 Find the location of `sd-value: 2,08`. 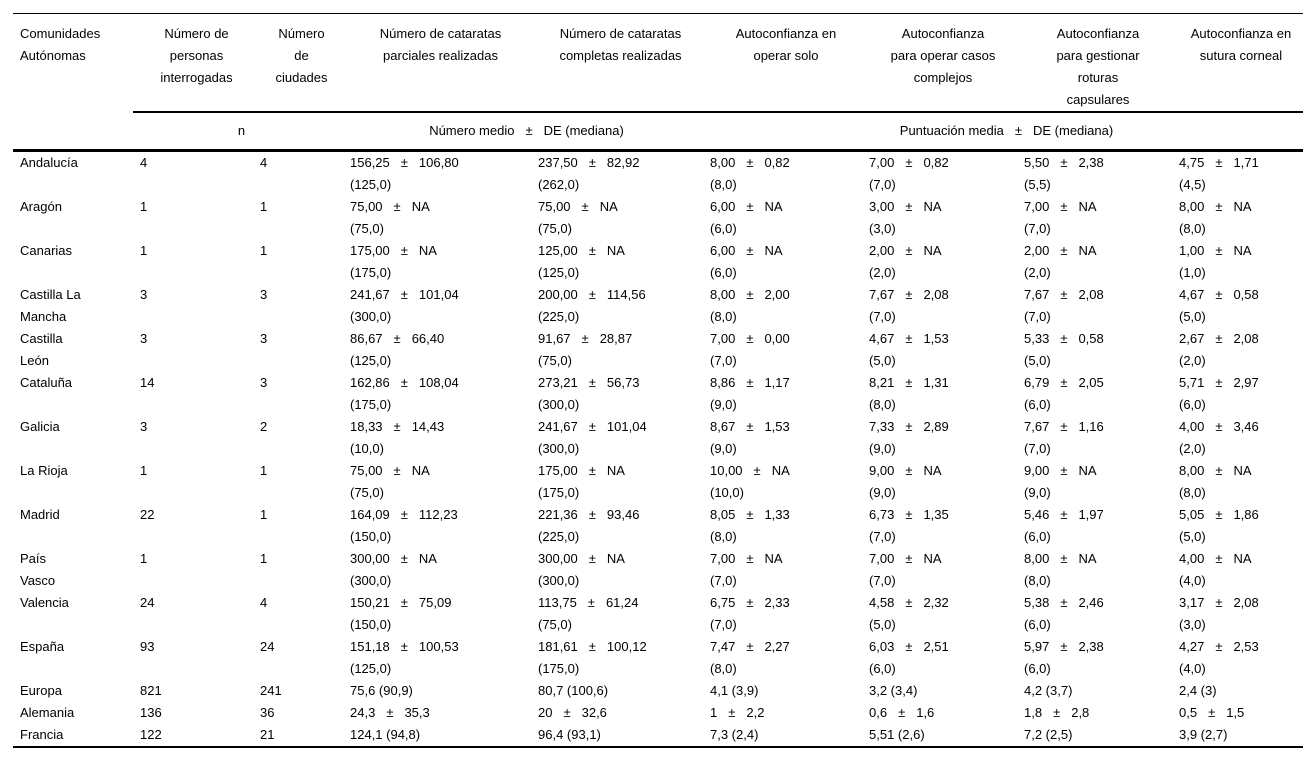

sd-value: 2,08 is located at coordinates (936, 294).